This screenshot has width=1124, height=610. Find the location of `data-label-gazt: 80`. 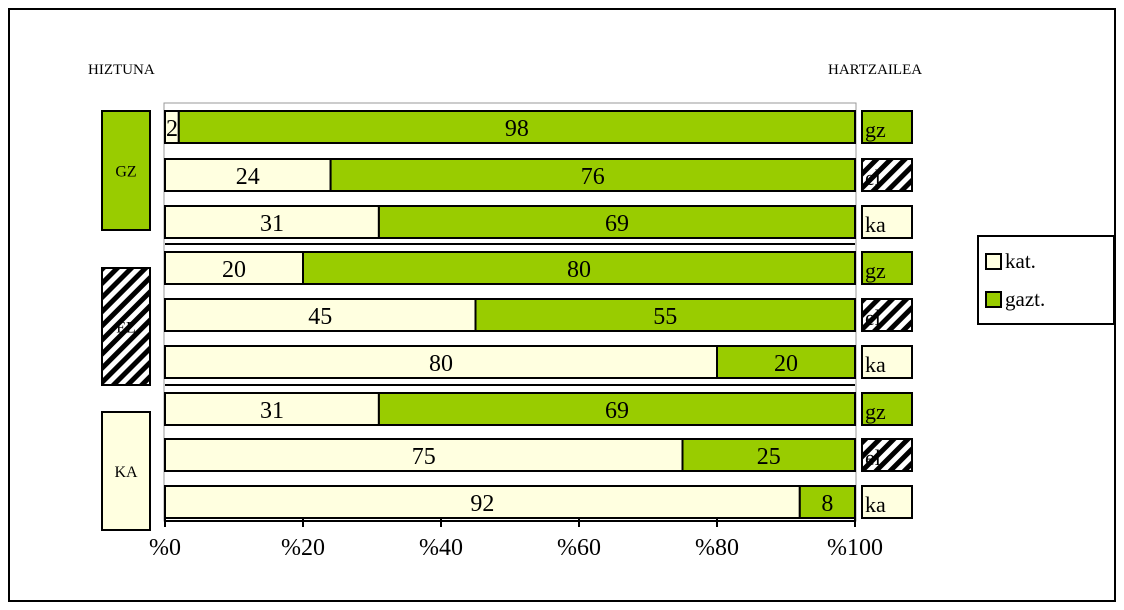

data-label-gazt: 80 is located at coordinates (579, 270).